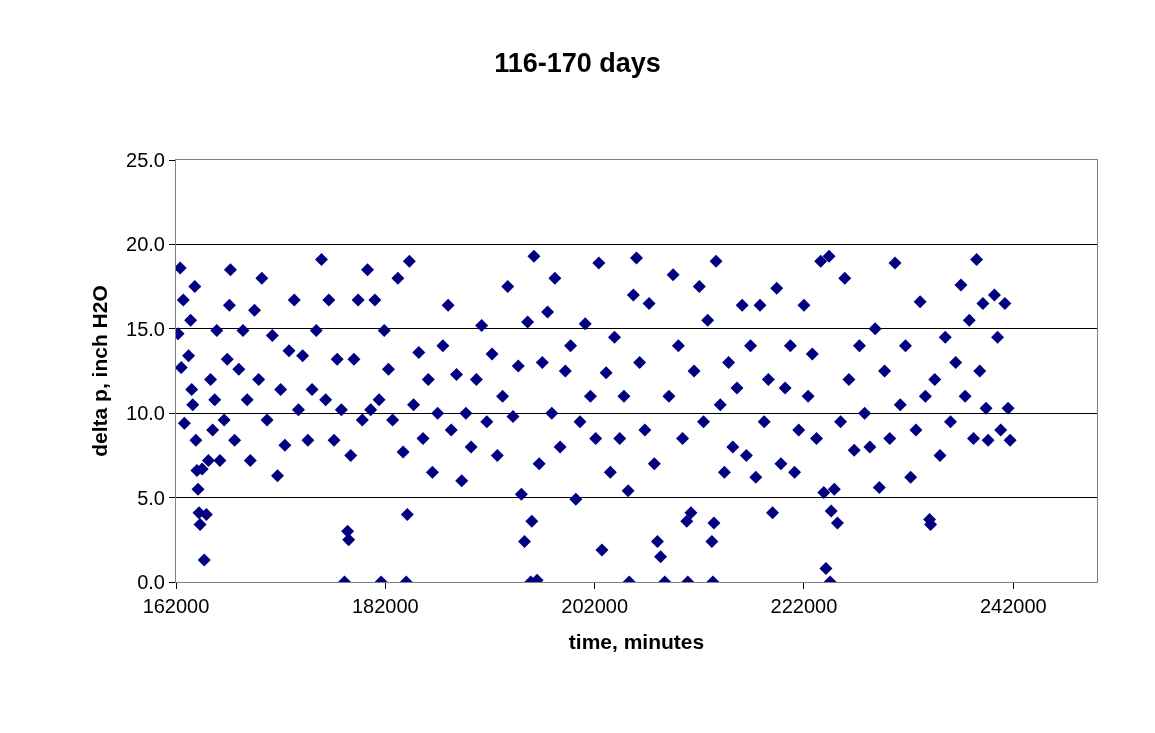  What do you see at coordinates (577, 62) in the screenshot?
I see `chart-title: 116-170 days` at bounding box center [577, 62].